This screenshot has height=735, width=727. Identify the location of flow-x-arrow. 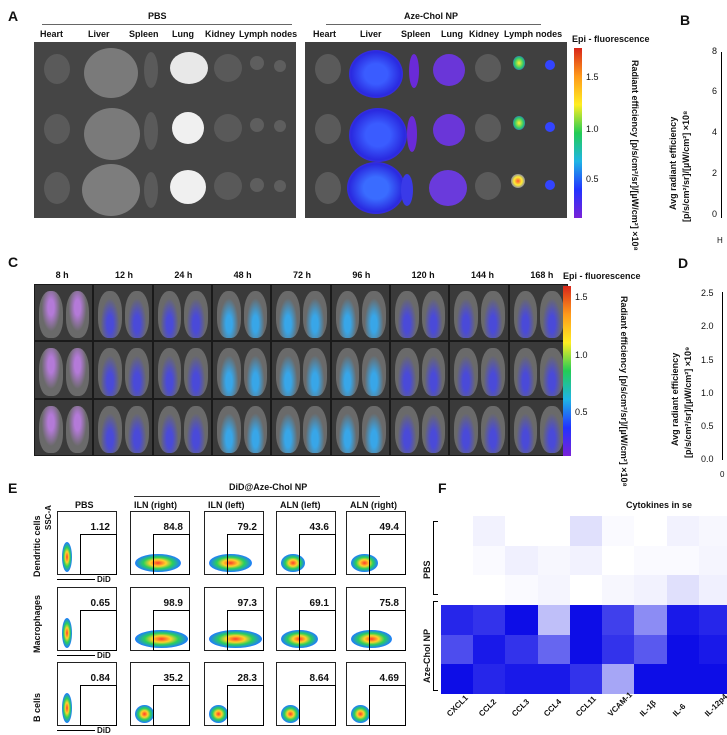
(76, 730).